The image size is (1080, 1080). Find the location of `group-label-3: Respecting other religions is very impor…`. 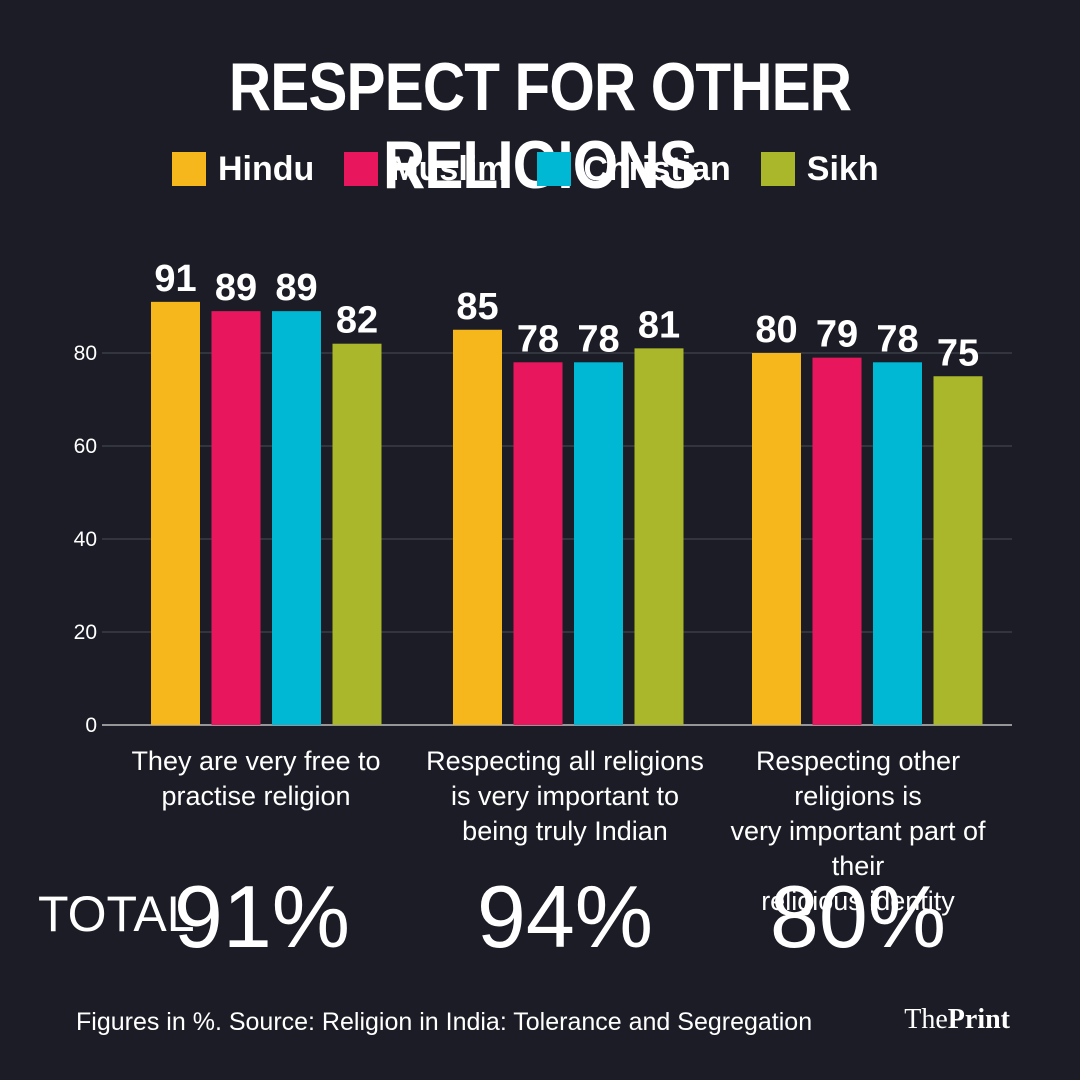

group-label-3: Respecting other religions is very impor… is located at coordinates (858, 831).